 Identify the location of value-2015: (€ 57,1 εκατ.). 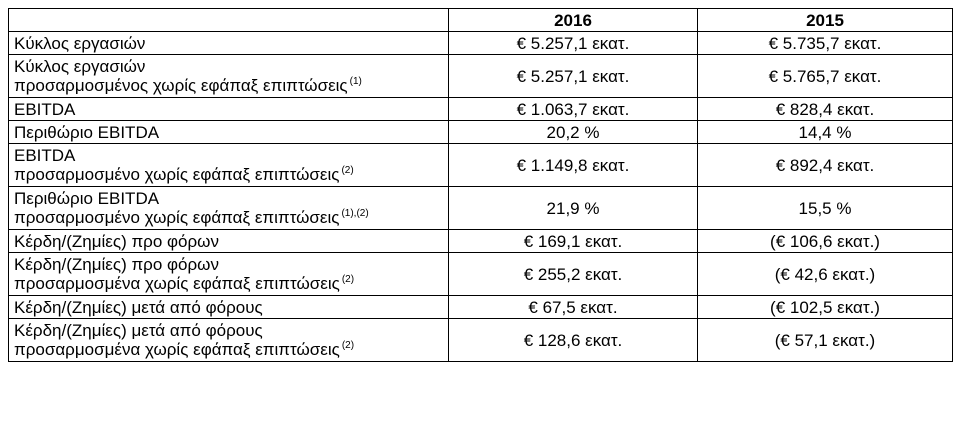
(825, 340).